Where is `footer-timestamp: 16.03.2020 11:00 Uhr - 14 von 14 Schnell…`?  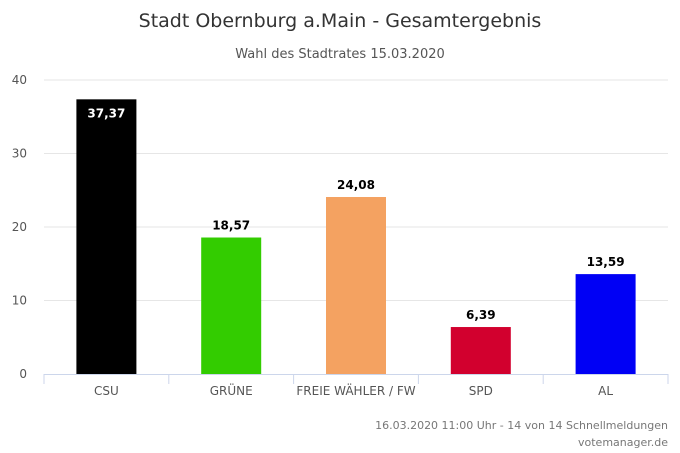
footer-timestamp: 16.03.2020 11:00 Uhr - 14 von 14 Schnell… is located at coordinates (521, 425).